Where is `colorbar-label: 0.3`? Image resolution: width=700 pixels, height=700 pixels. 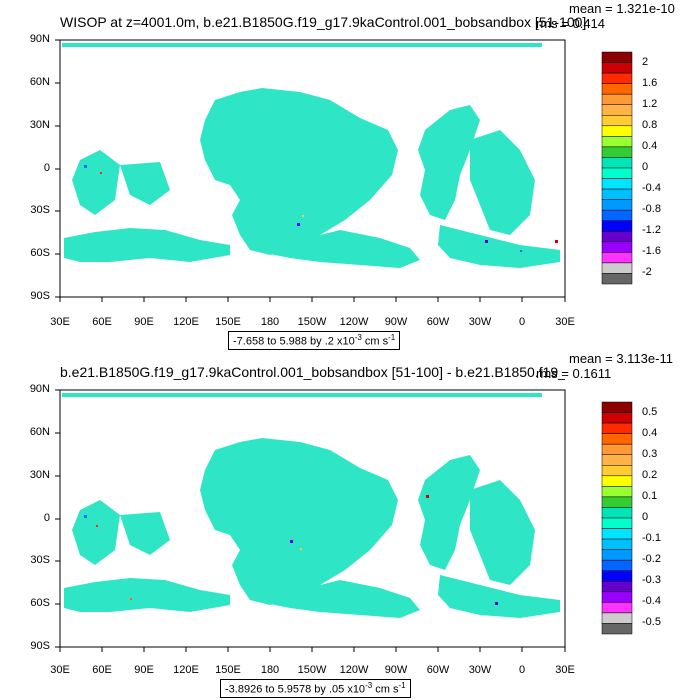 colorbar-label: 0.3 is located at coordinates (650, 453).